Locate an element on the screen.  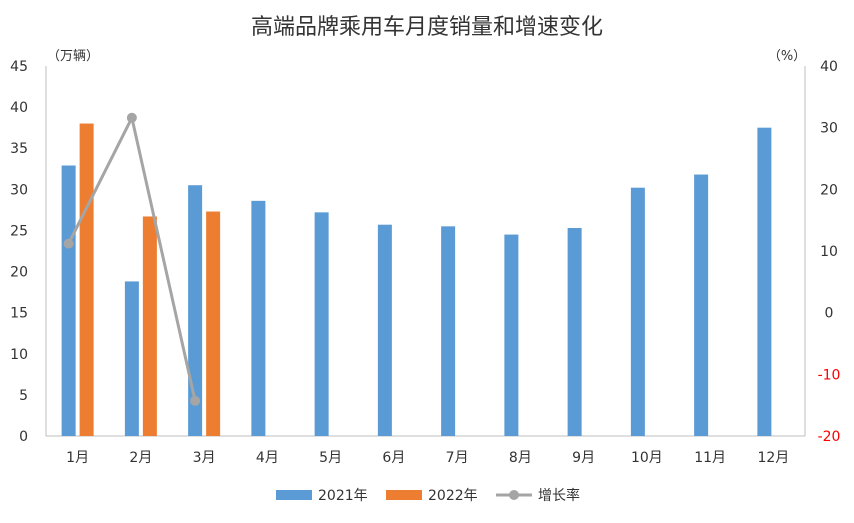
left-tick-label: 30 is located at coordinates (19, 190).